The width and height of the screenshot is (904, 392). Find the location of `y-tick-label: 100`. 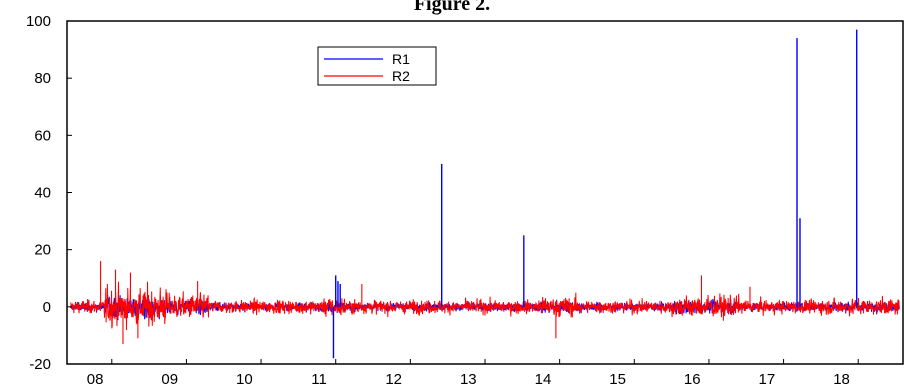

y-tick-label: 100 is located at coordinates (38, 21).